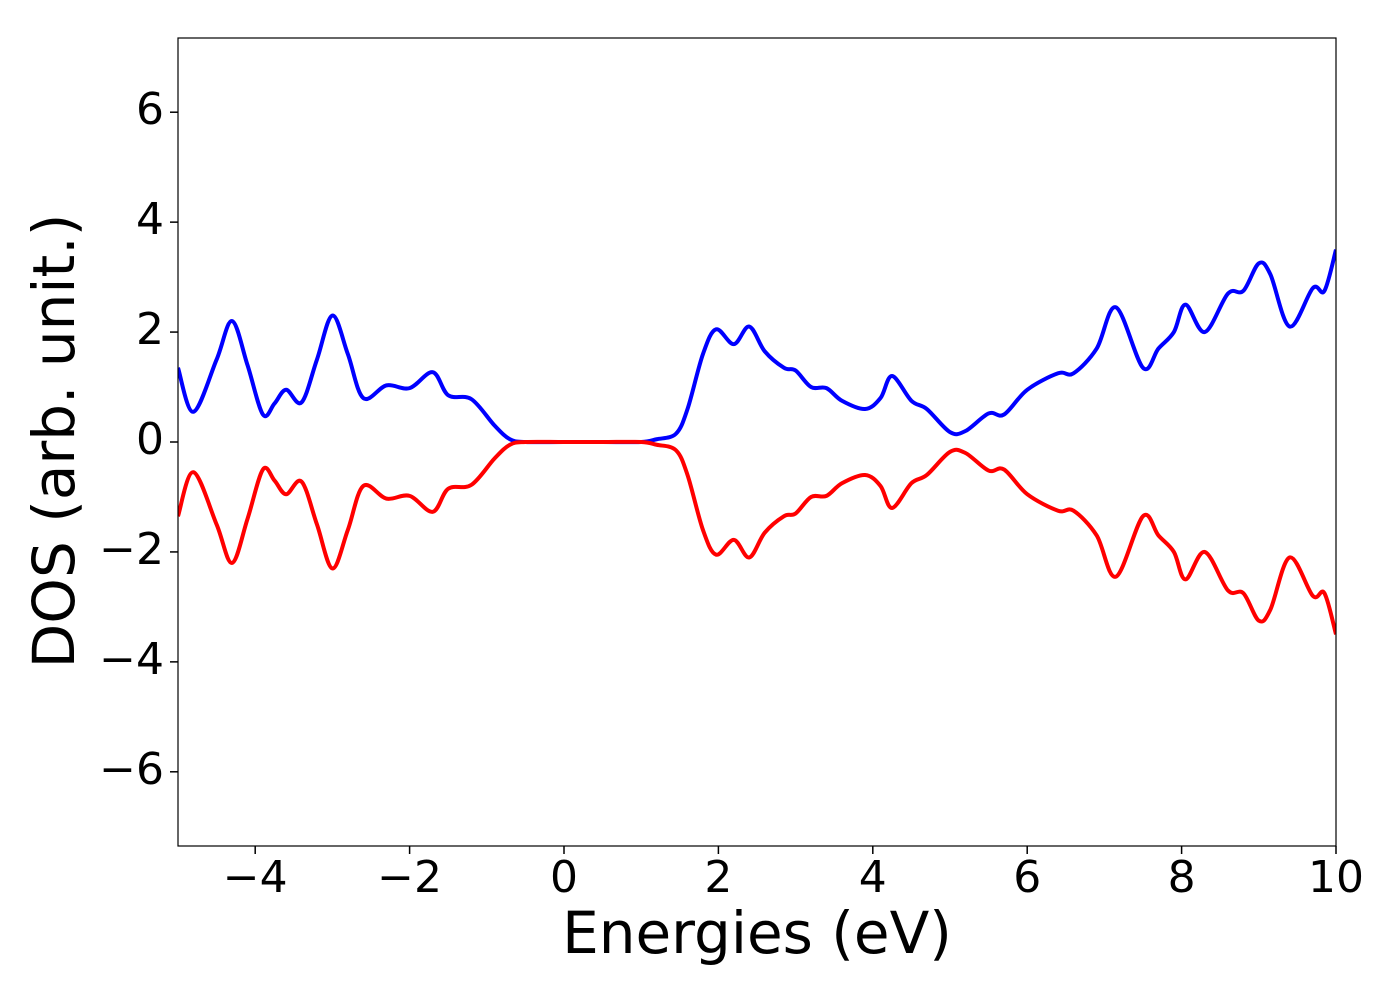 This screenshot has width=1400, height=1000. I want to click on y-tick-label: −2, so click(131, 549).